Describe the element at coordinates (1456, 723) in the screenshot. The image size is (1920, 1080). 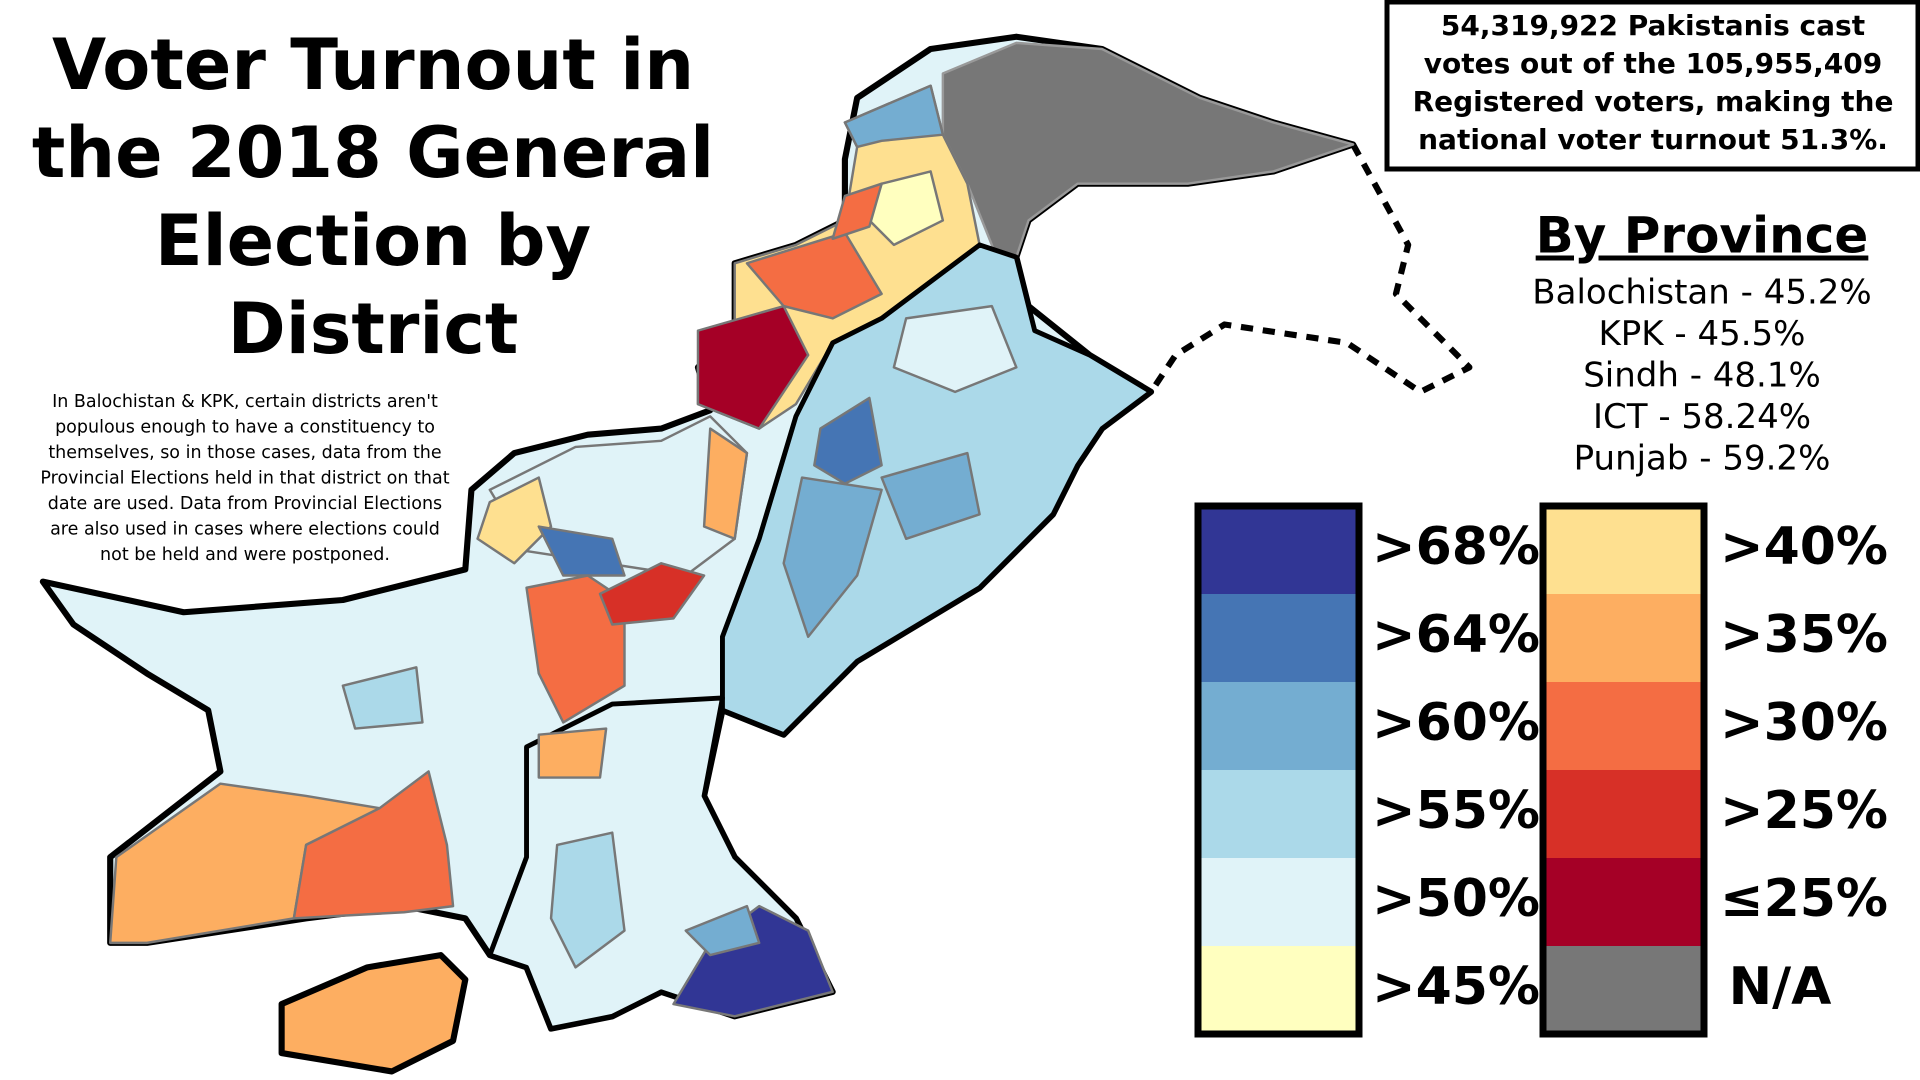
I see `legend-label: >60%` at that location.